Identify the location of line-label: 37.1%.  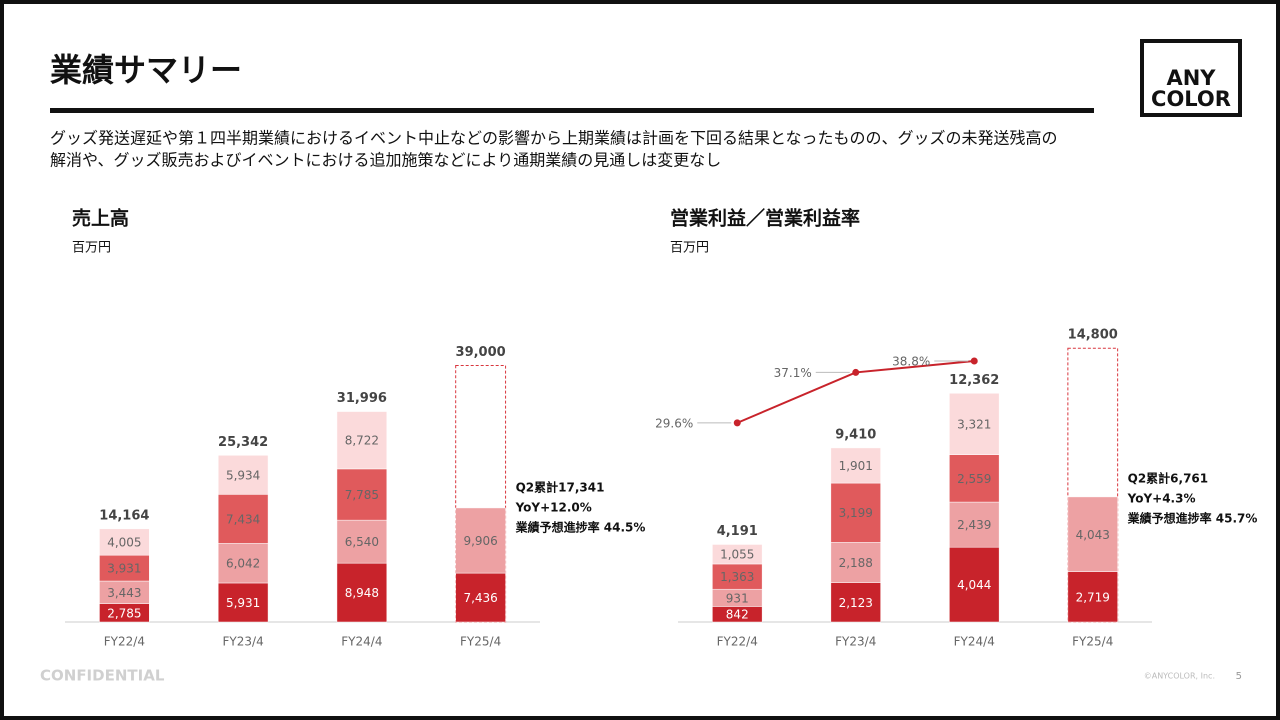
(793, 373).